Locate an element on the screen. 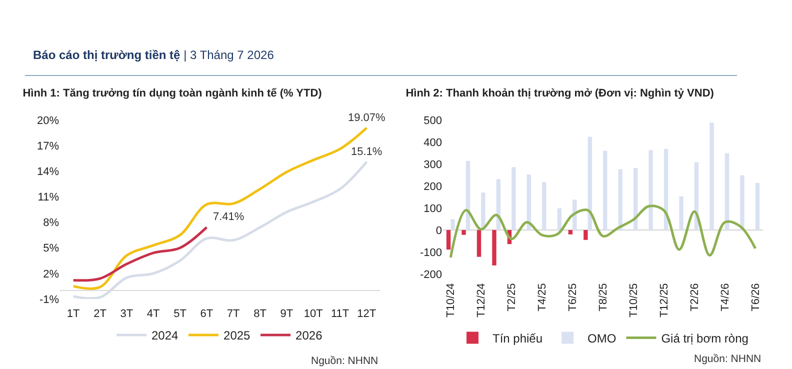 Image resolution: width=792 pixels, height=369 pixels. x-tick-label: T6/25 is located at coordinates (573, 297).